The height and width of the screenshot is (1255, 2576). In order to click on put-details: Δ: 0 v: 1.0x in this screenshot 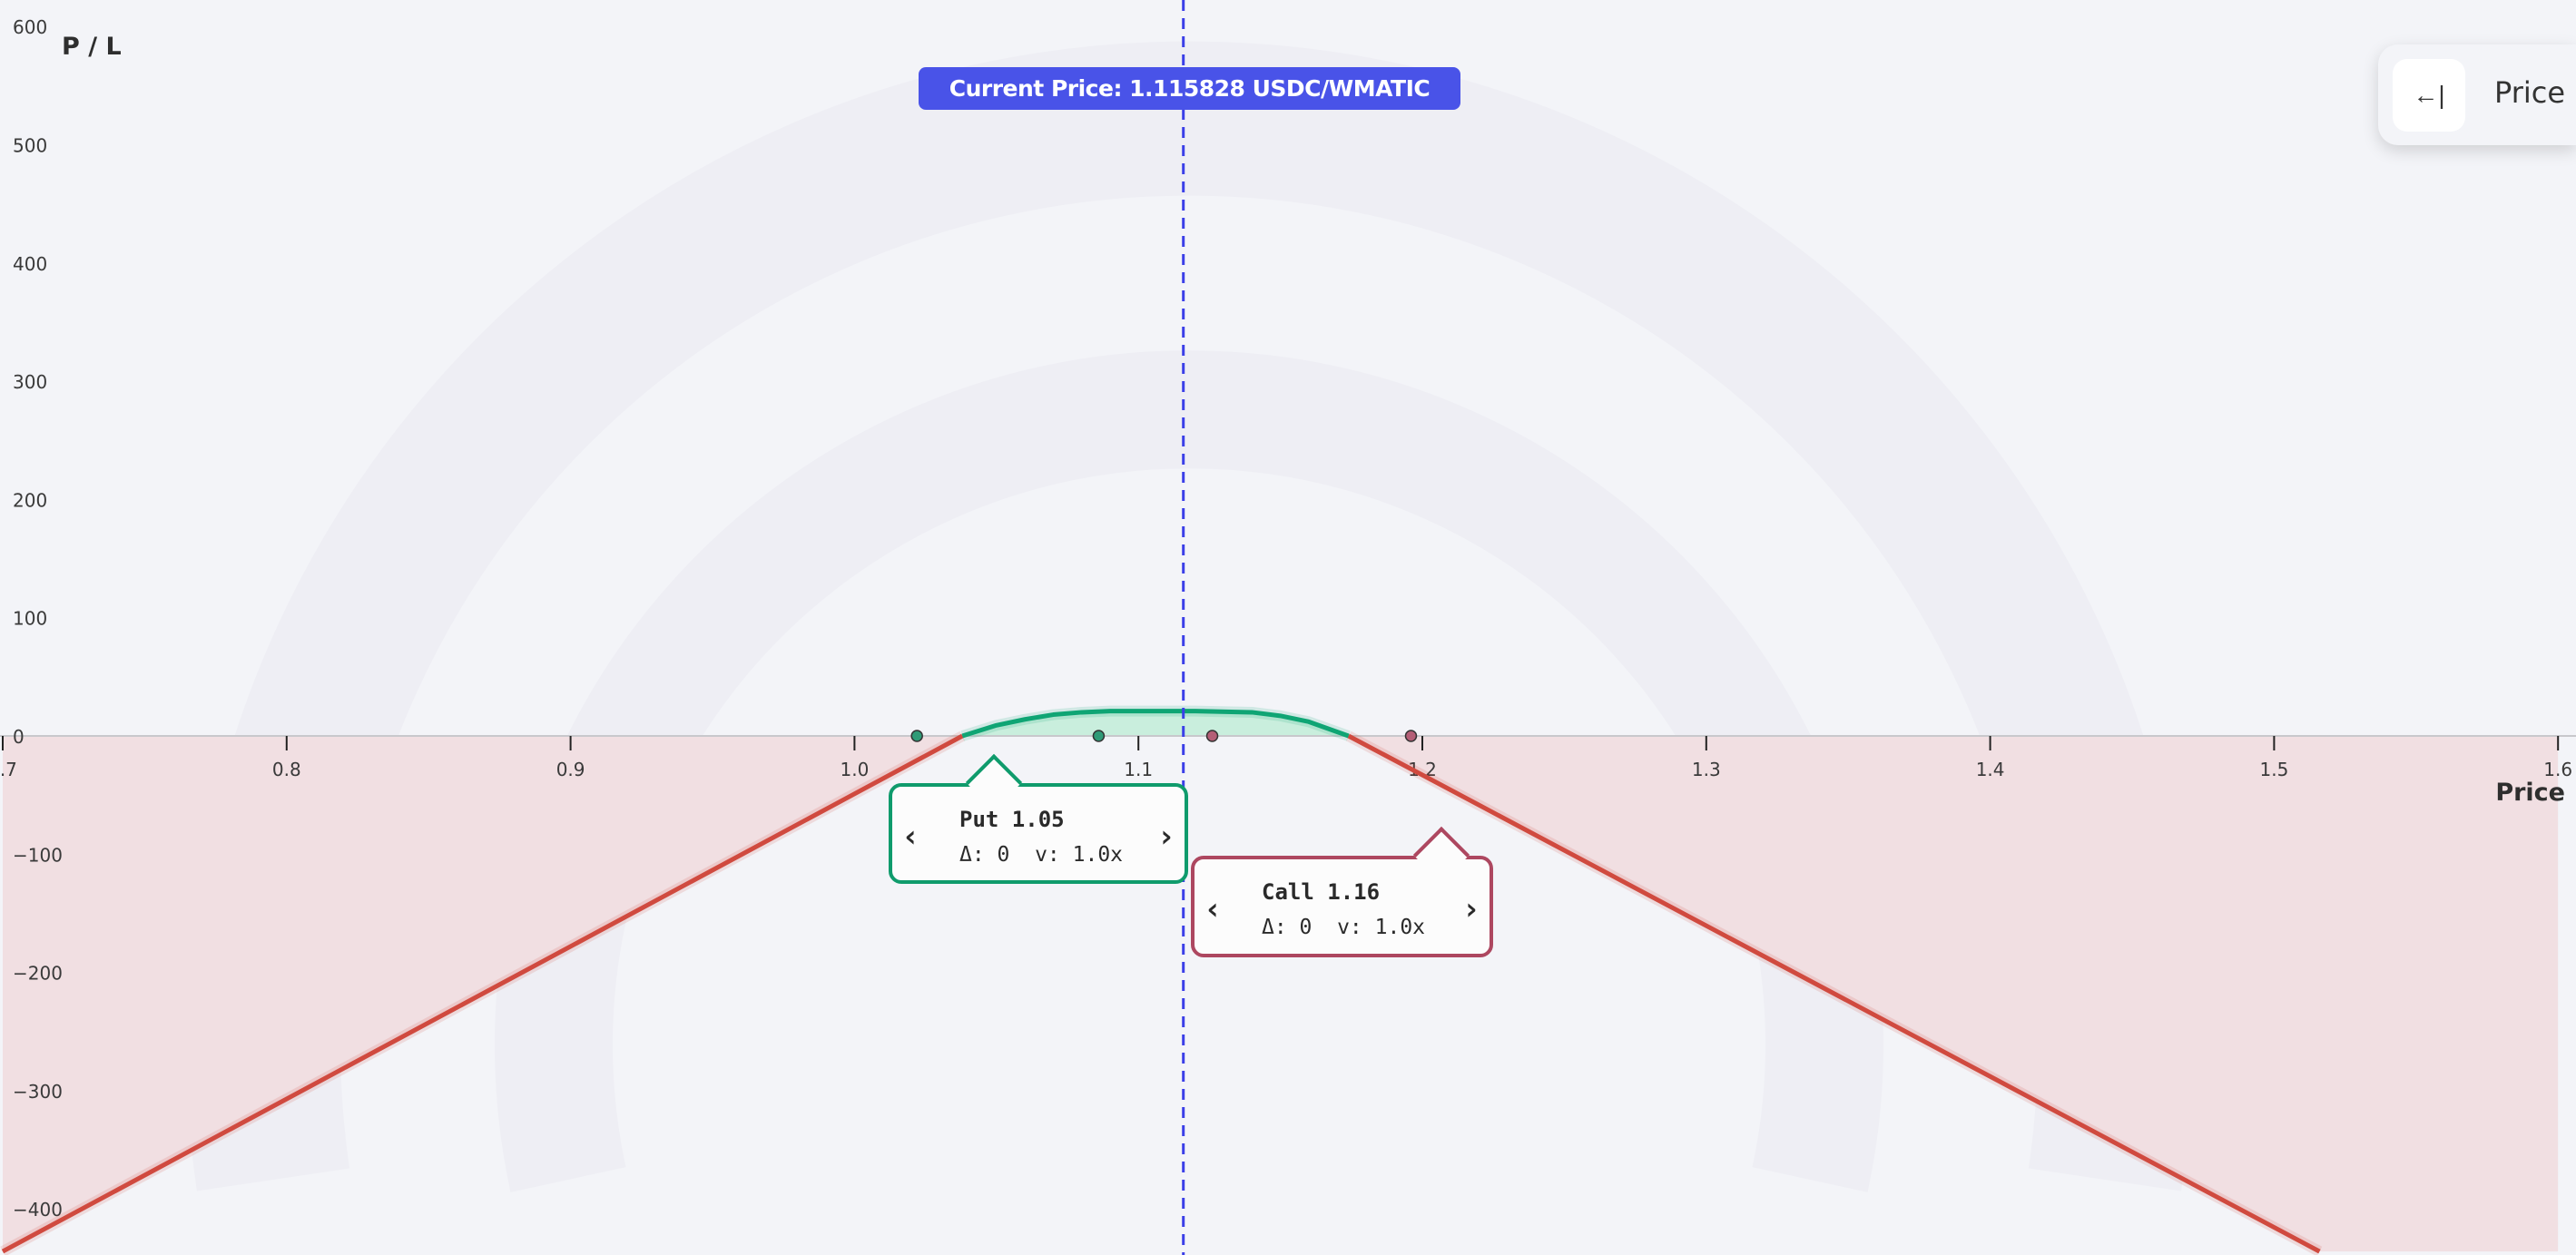, I will do `click(1041, 855)`.